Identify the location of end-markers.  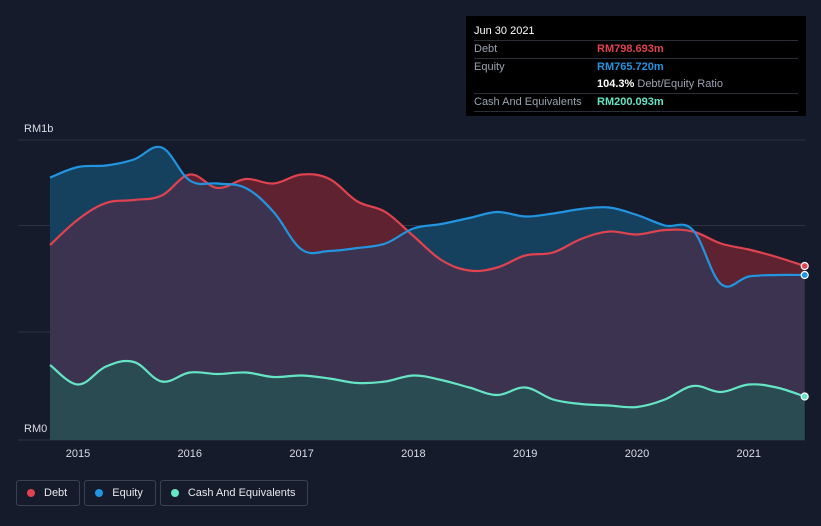
(804, 331).